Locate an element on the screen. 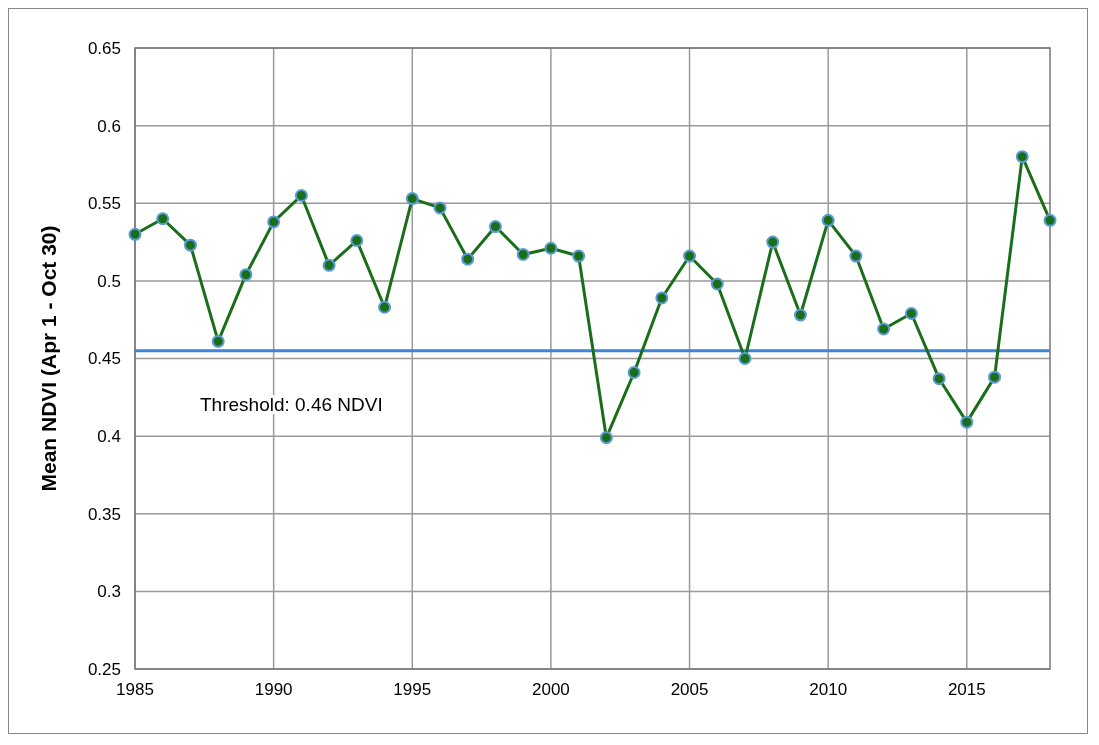 Image resolution: width=1099 pixels, height=745 pixels. y-tick-label: 0.45 is located at coordinates (104, 359).